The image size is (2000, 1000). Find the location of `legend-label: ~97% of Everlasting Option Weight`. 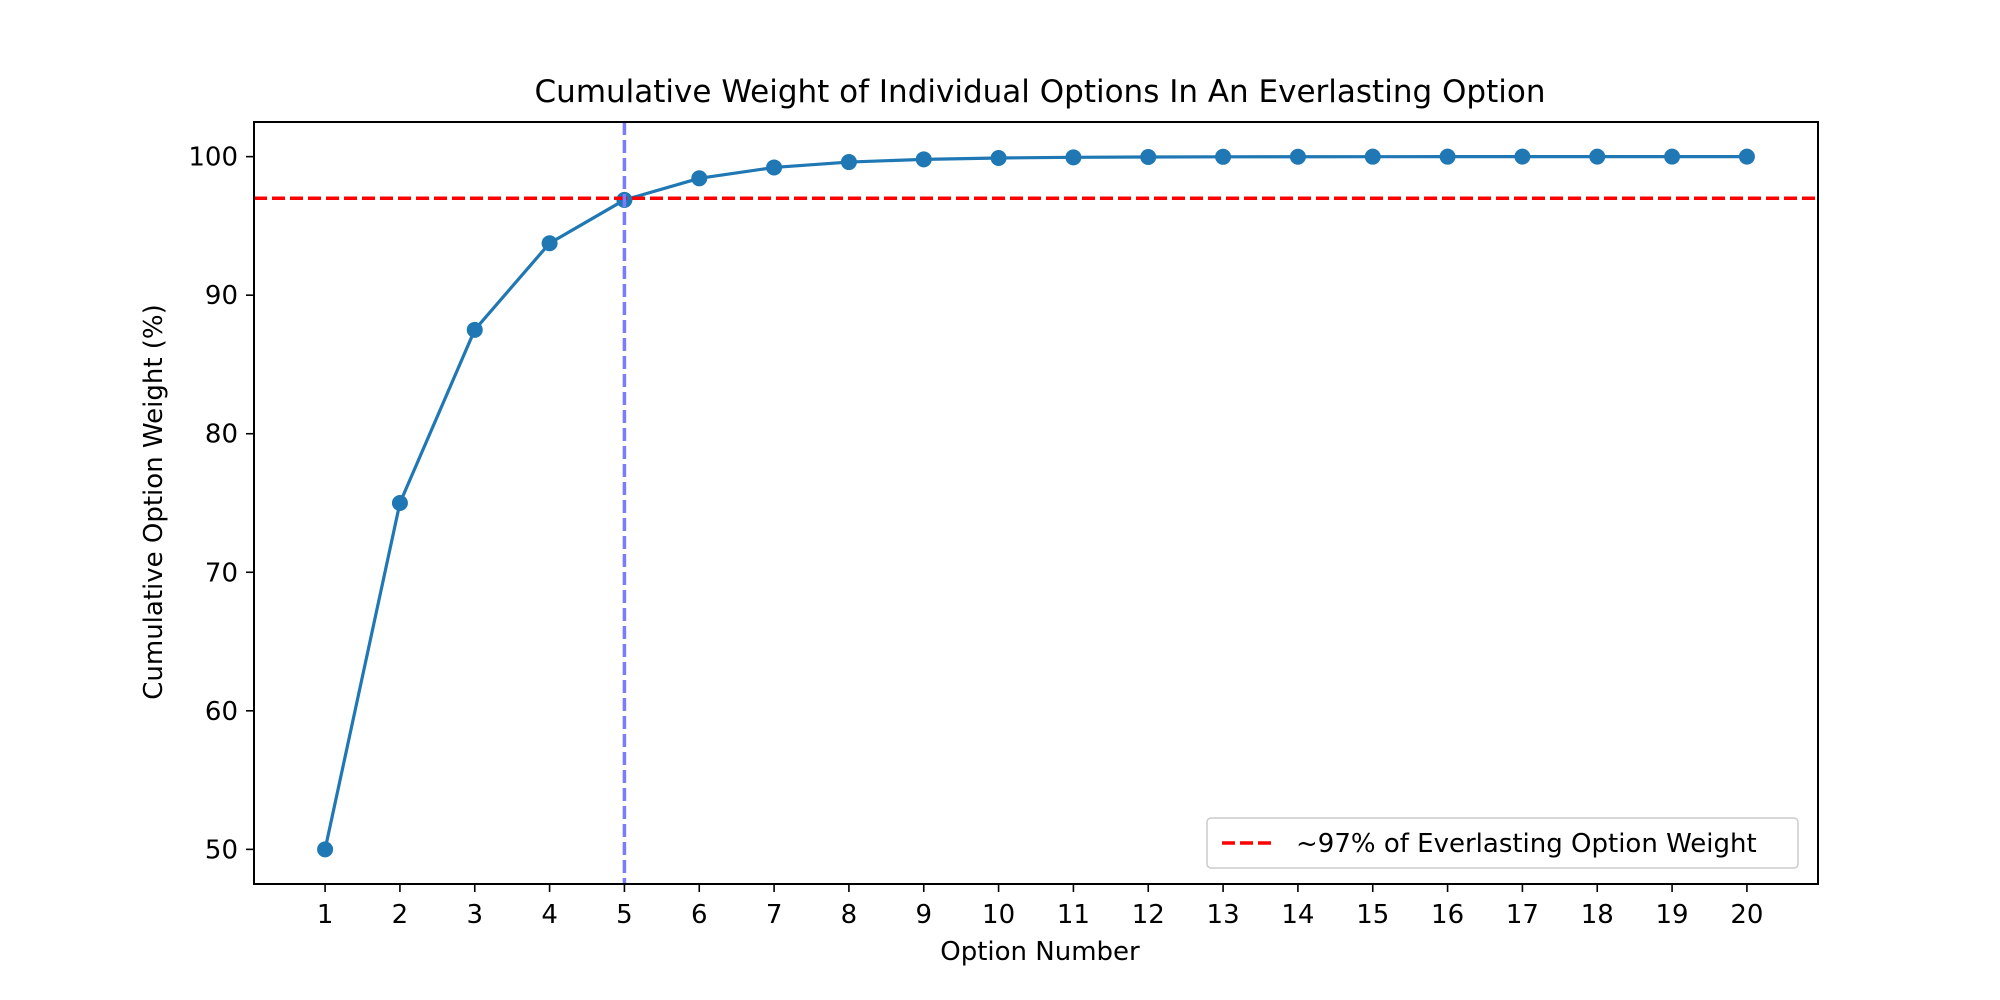

legend-label: ~97% of Everlasting Option Weight is located at coordinates (1526, 844).